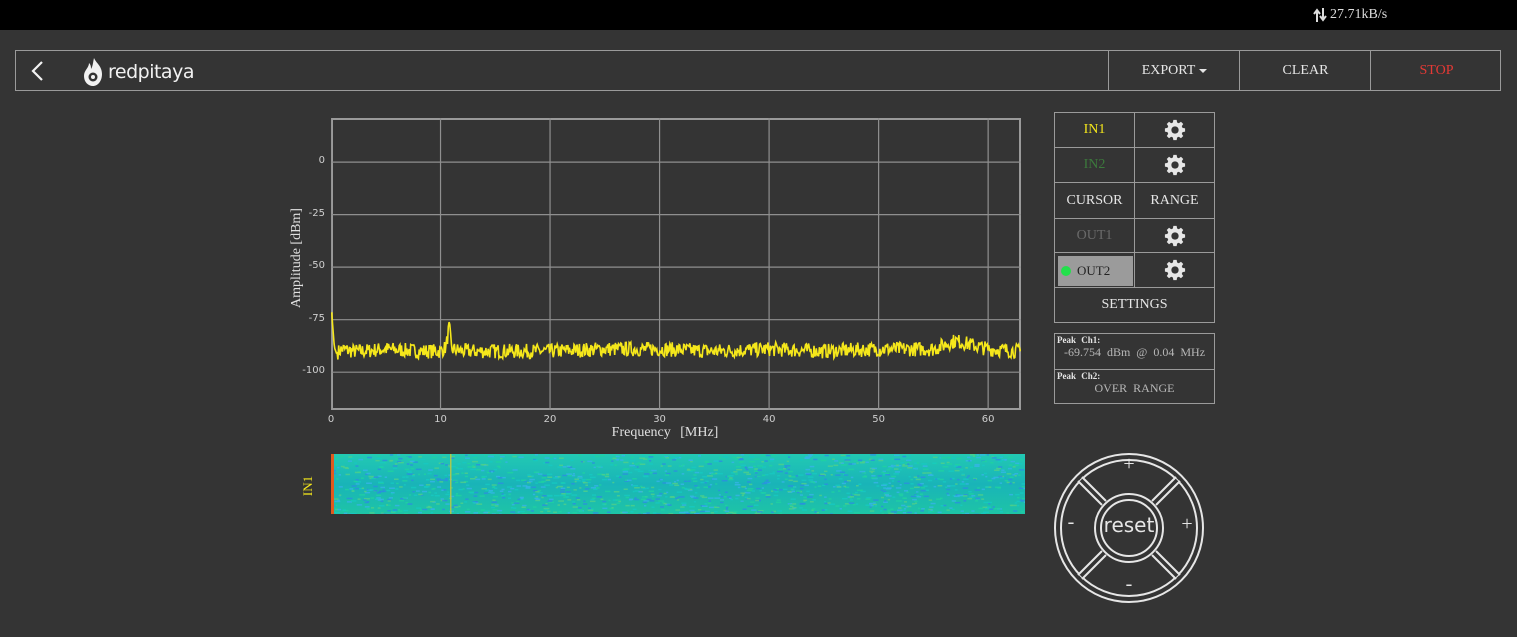 The width and height of the screenshot is (1517, 637). Describe the element at coordinates (1129, 584) in the screenshot. I see `zoom-out-vertical-button: -` at that location.